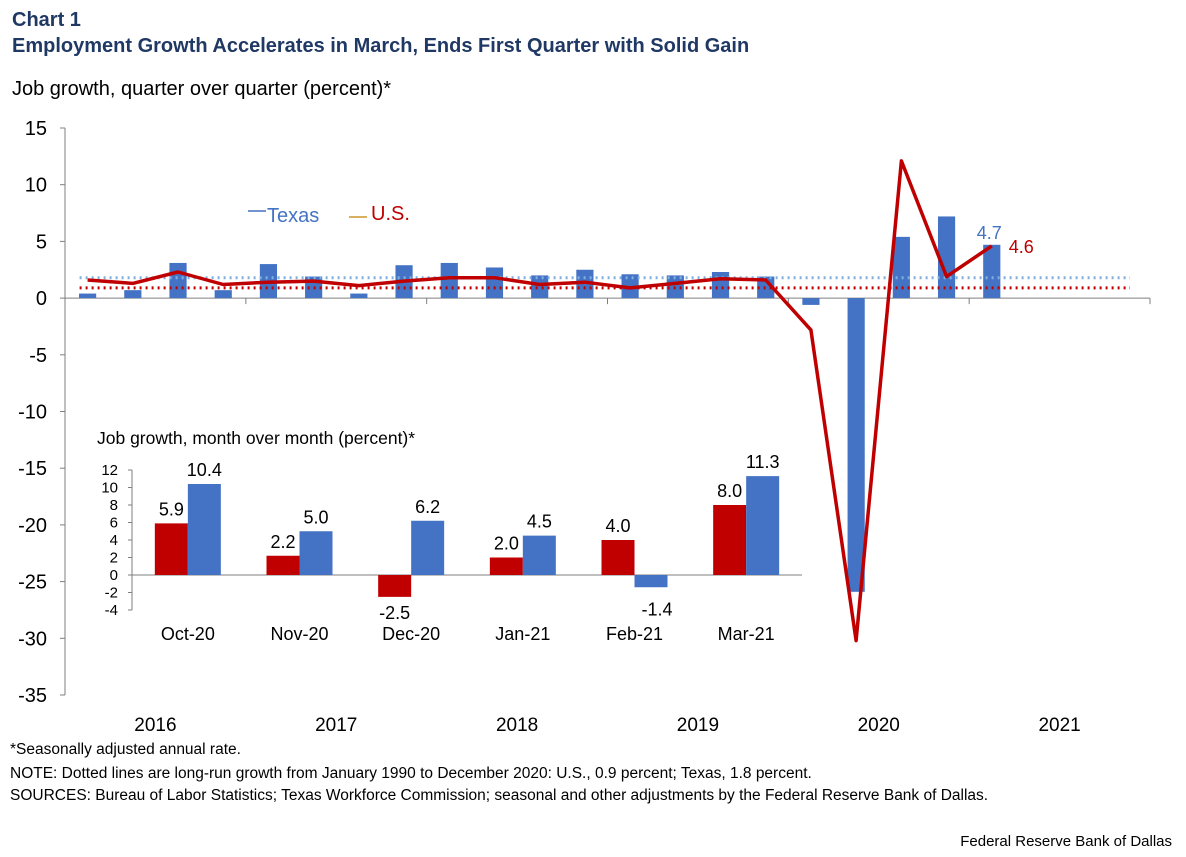  Describe the element at coordinates (763, 462) in the screenshot. I see `inset-texas-value-label: 11.3` at that location.